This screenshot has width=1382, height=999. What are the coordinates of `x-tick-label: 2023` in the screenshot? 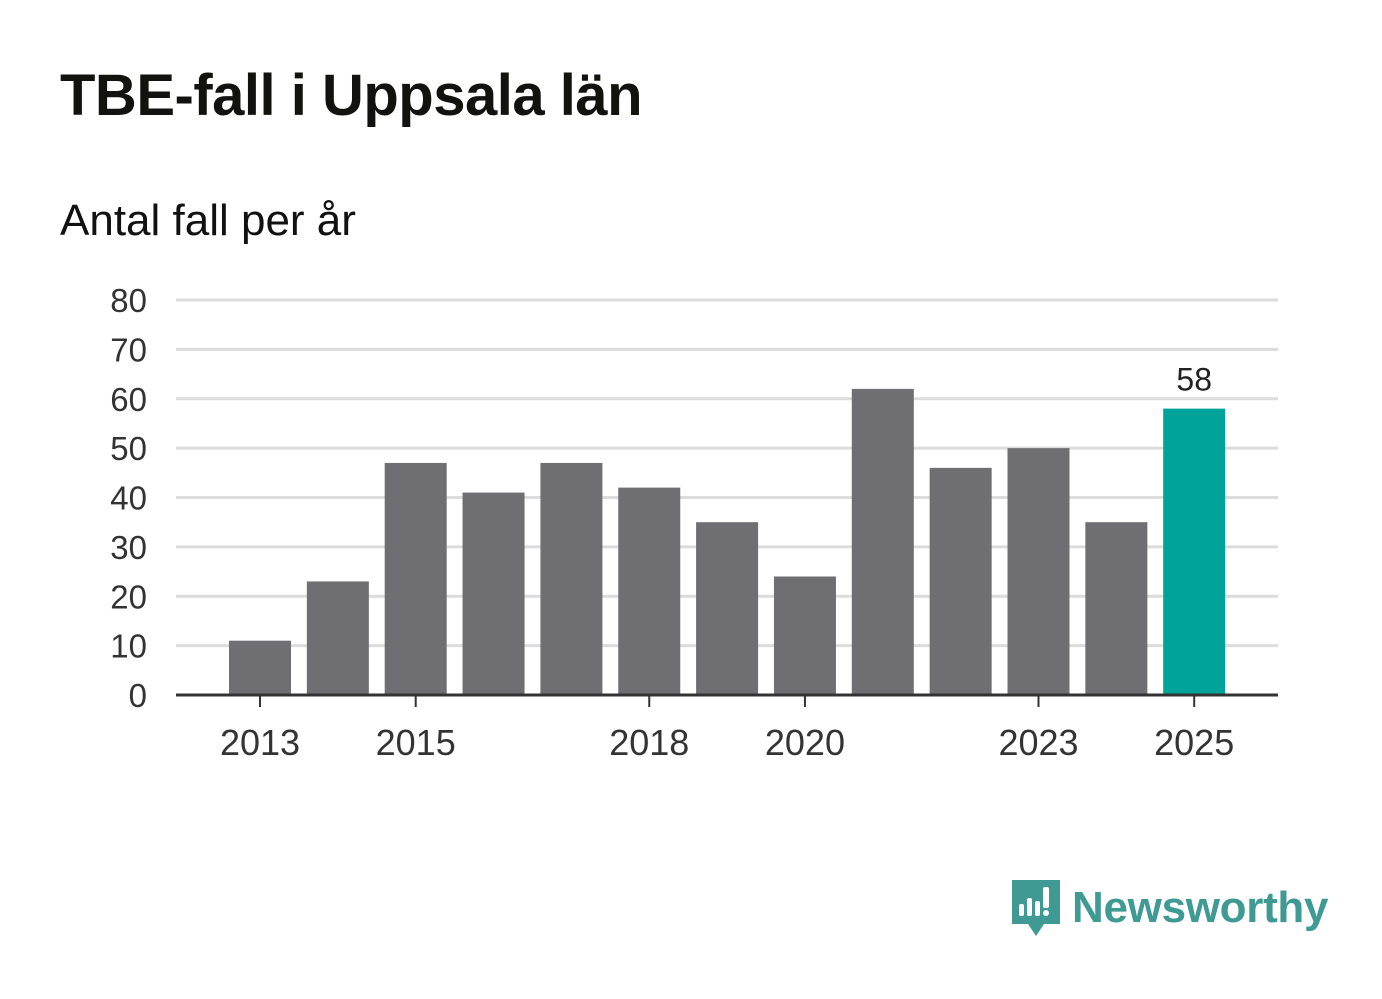 It's located at (1038, 742).